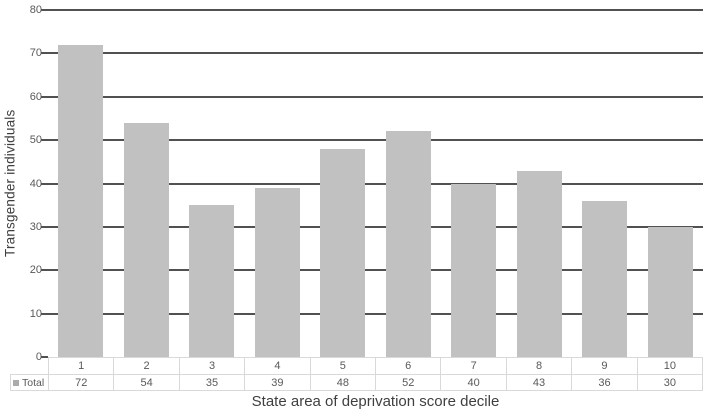 Image resolution: width=708 pixels, height=418 pixels. What do you see at coordinates (211, 382) in the screenshot?
I see `table-value-cell: 35` at bounding box center [211, 382].